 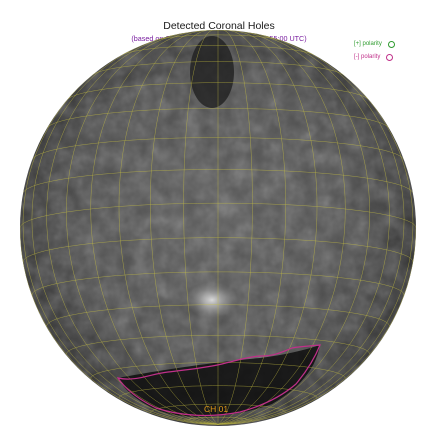 I want to click on legend-positive-circle-icon, so click(x=391, y=44).